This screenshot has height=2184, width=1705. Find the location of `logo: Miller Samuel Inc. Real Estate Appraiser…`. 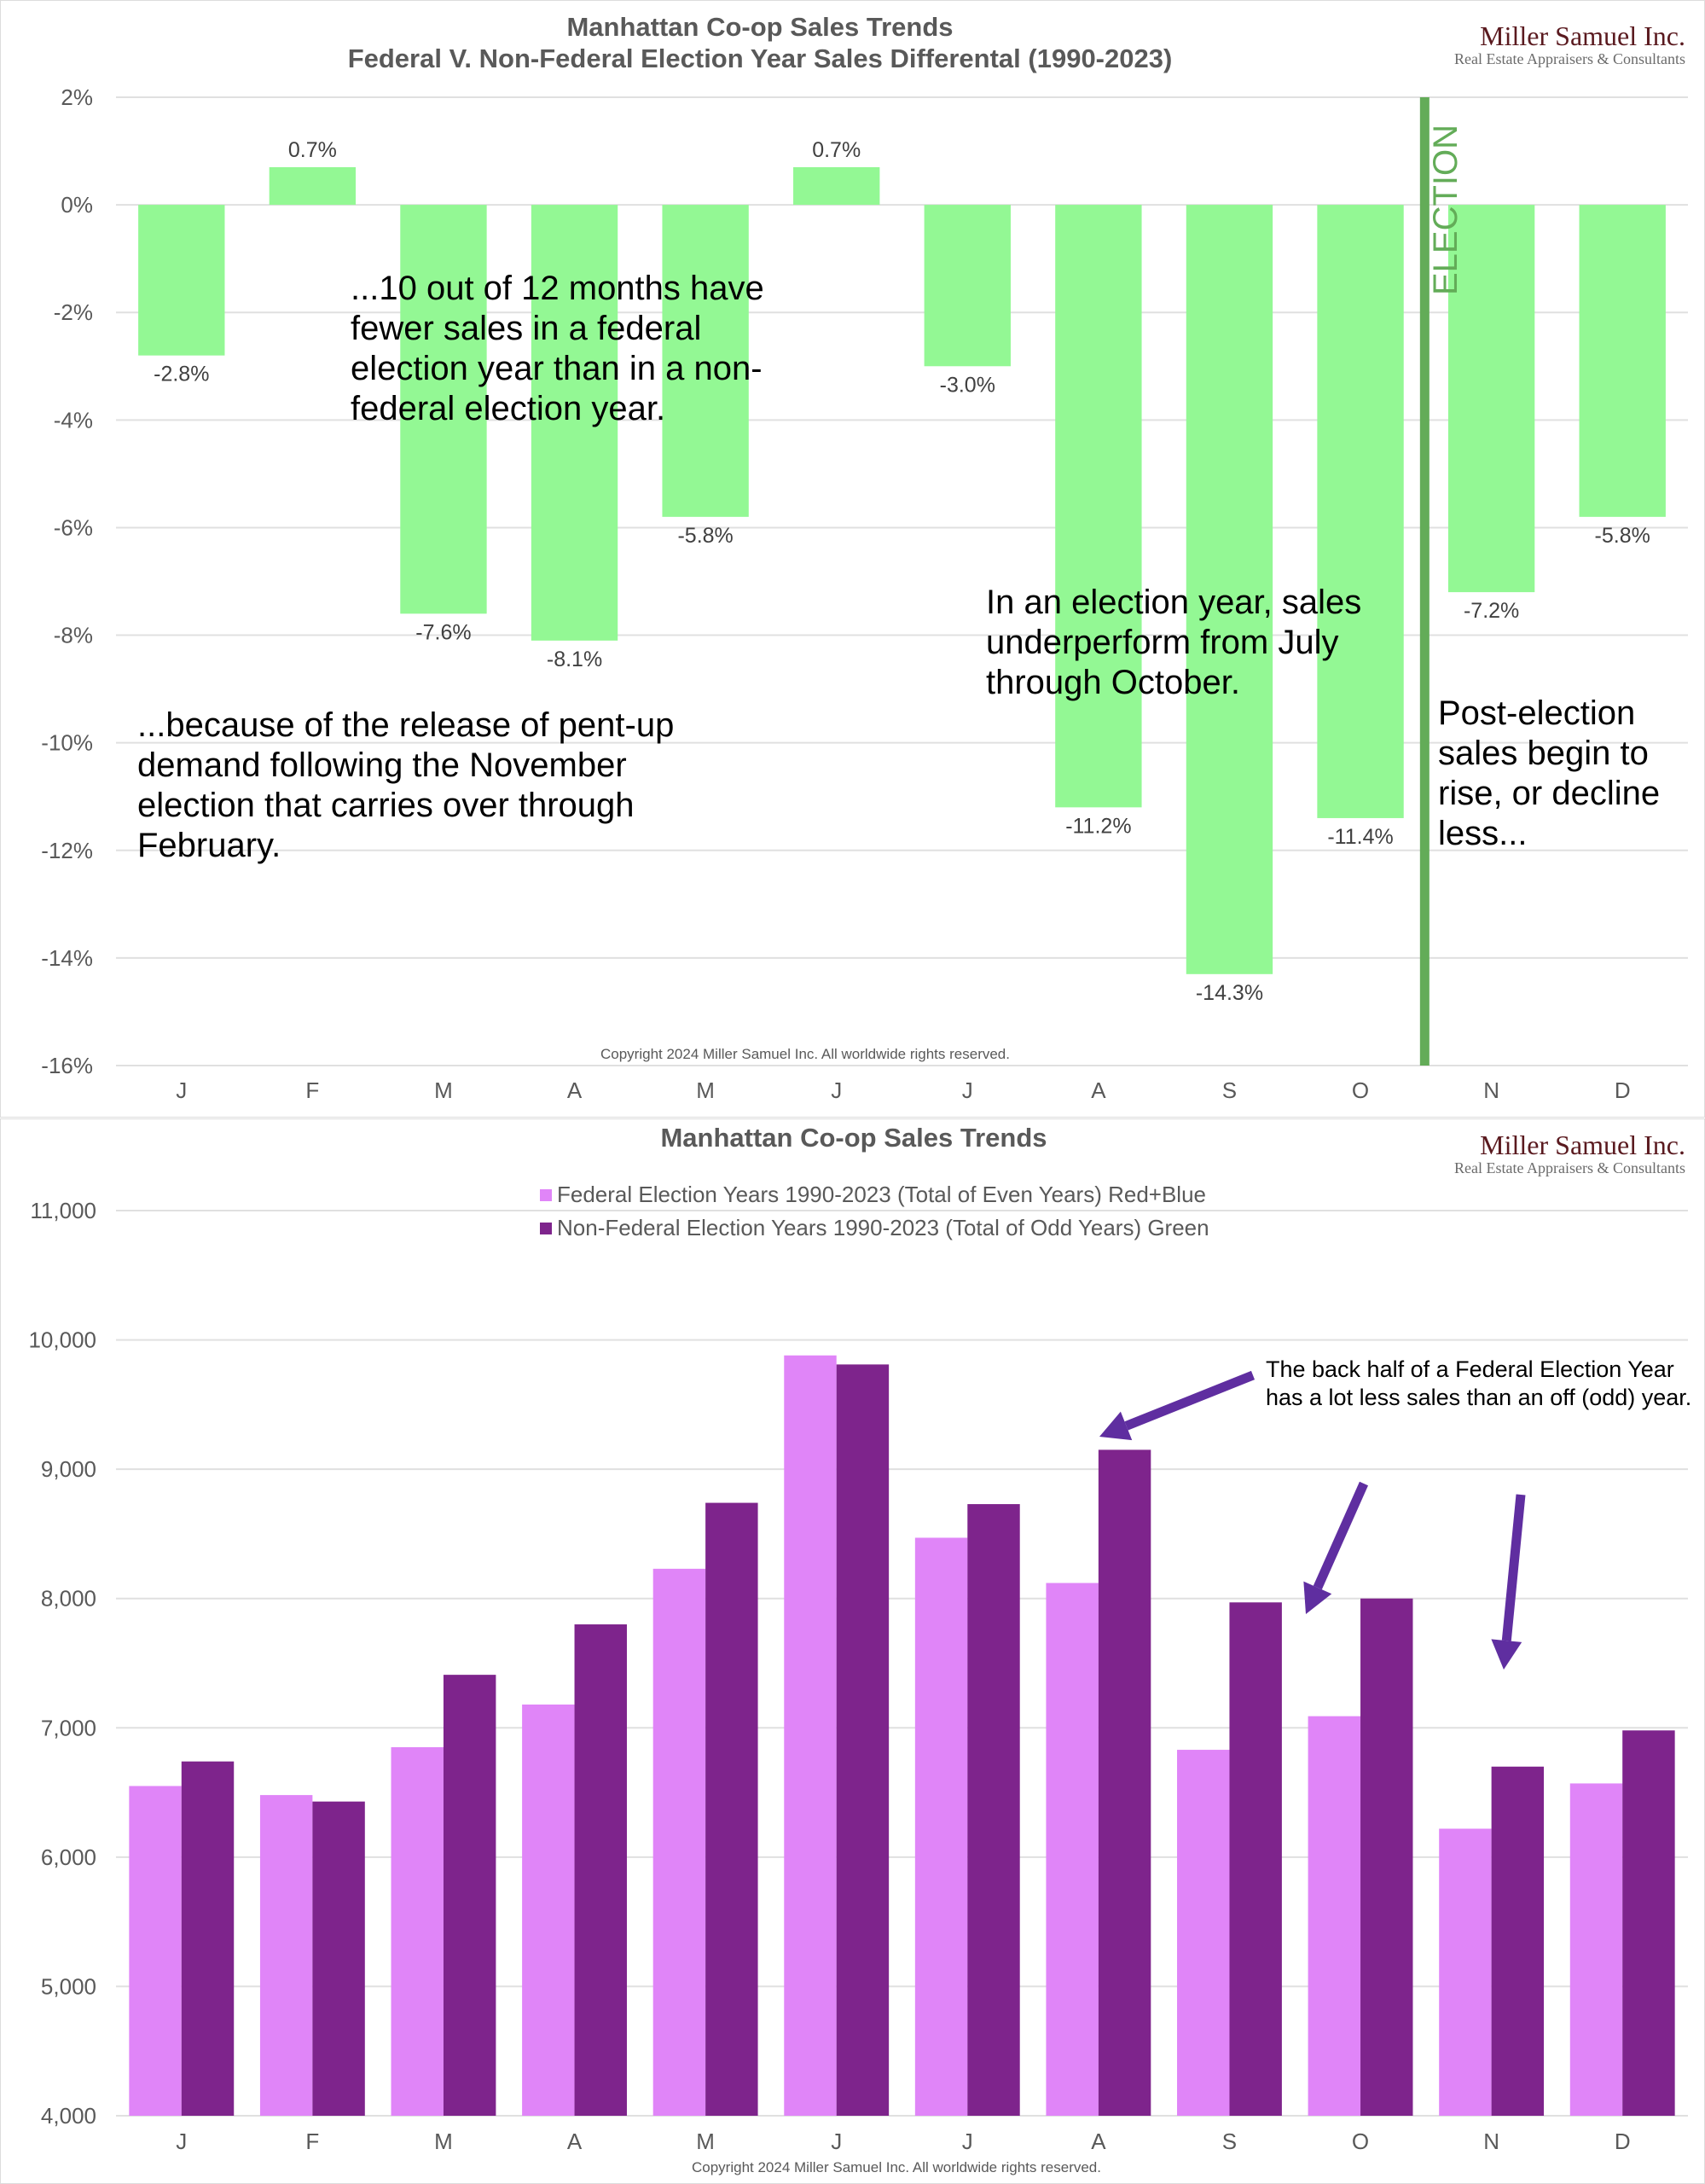

logo: Miller Samuel Inc. Real Estate Appraiser… is located at coordinates (1569, 1153).